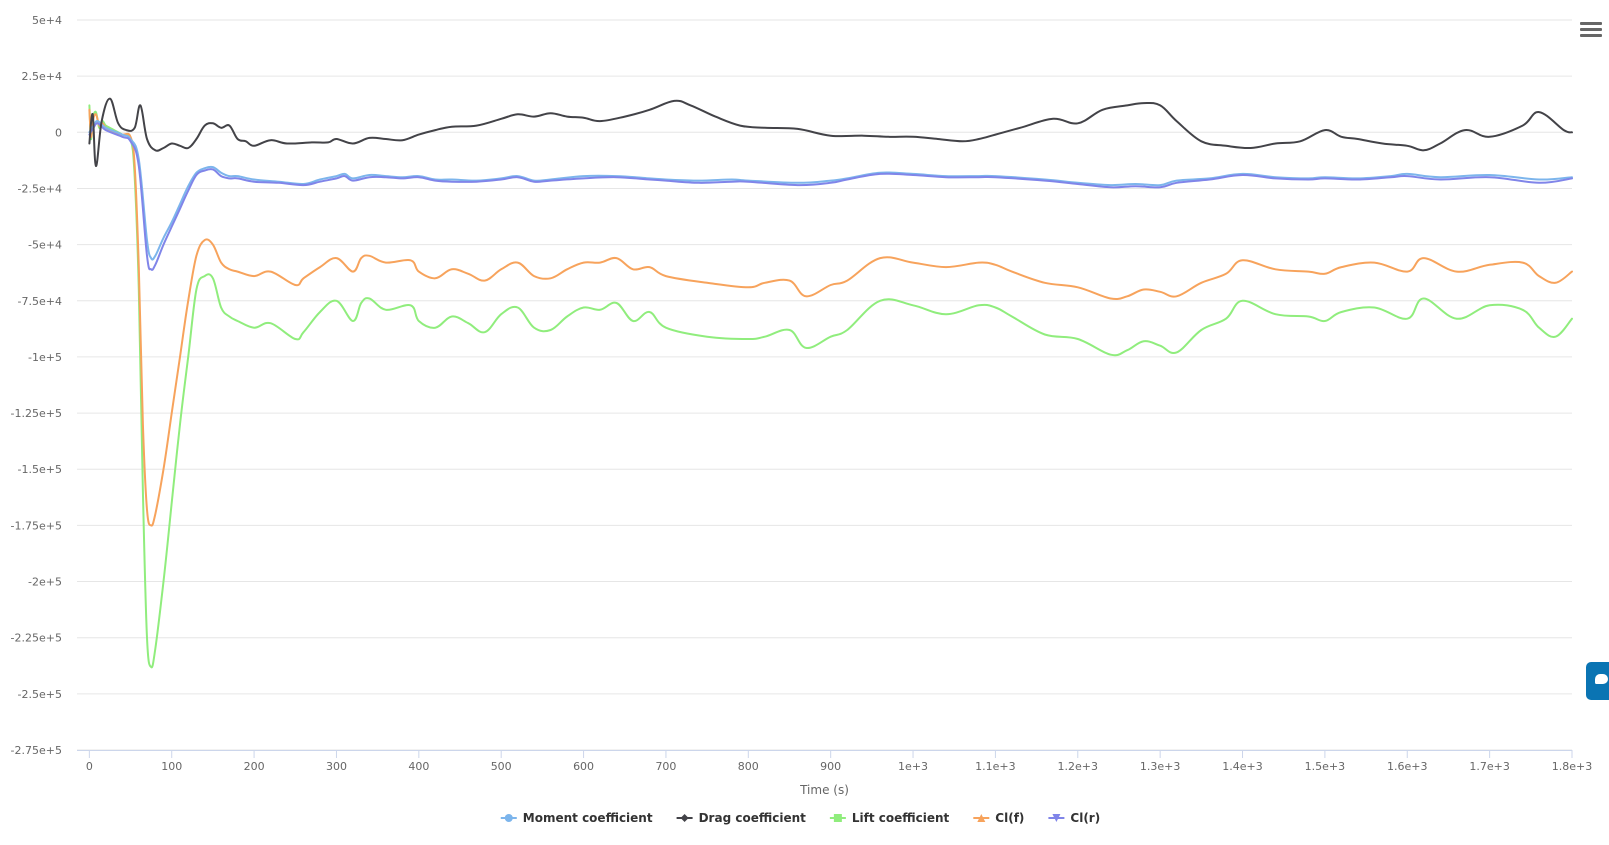 The image size is (1609, 845). Describe the element at coordinates (45, 582) in the screenshot. I see `y-tick-label: -2e+5` at that location.